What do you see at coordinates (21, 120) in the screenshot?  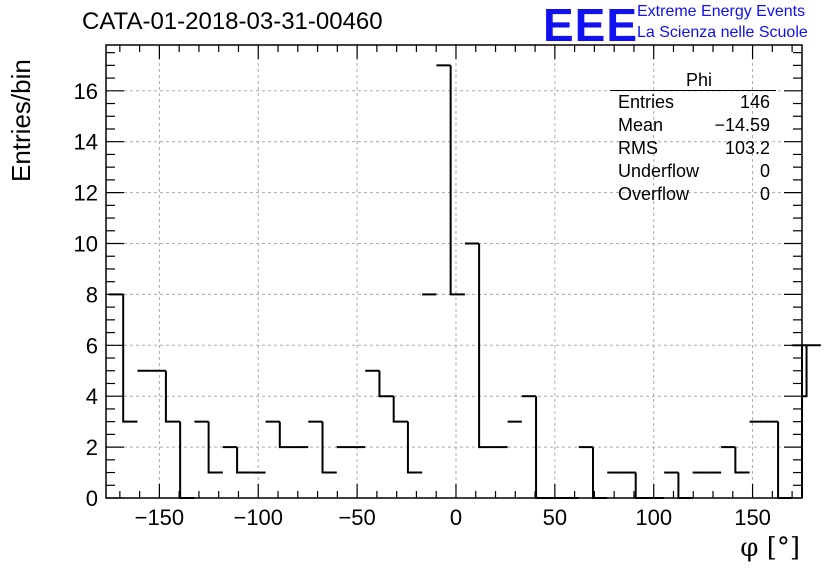 I see `y-axis-label: Entries/bin` at bounding box center [21, 120].